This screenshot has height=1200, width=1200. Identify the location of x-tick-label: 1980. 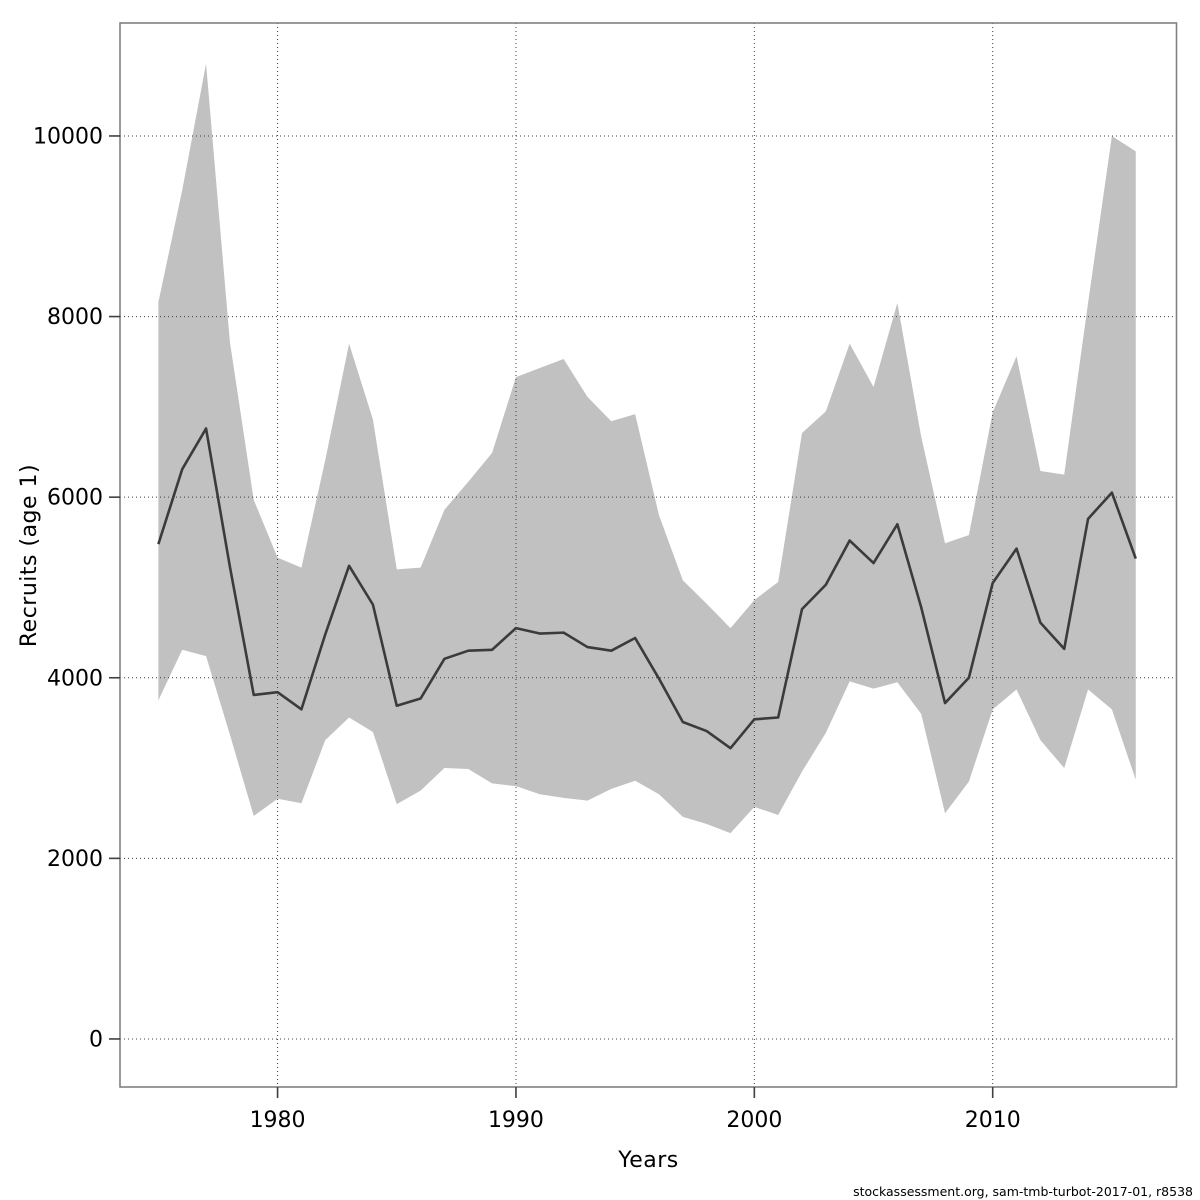
(278, 1120).